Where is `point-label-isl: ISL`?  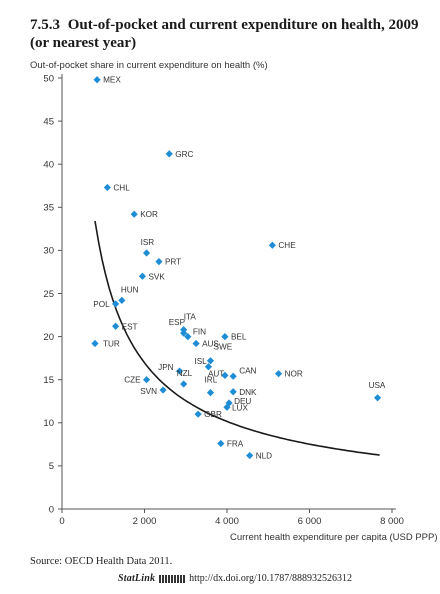 point-label-isl: ISL is located at coordinates (200, 361).